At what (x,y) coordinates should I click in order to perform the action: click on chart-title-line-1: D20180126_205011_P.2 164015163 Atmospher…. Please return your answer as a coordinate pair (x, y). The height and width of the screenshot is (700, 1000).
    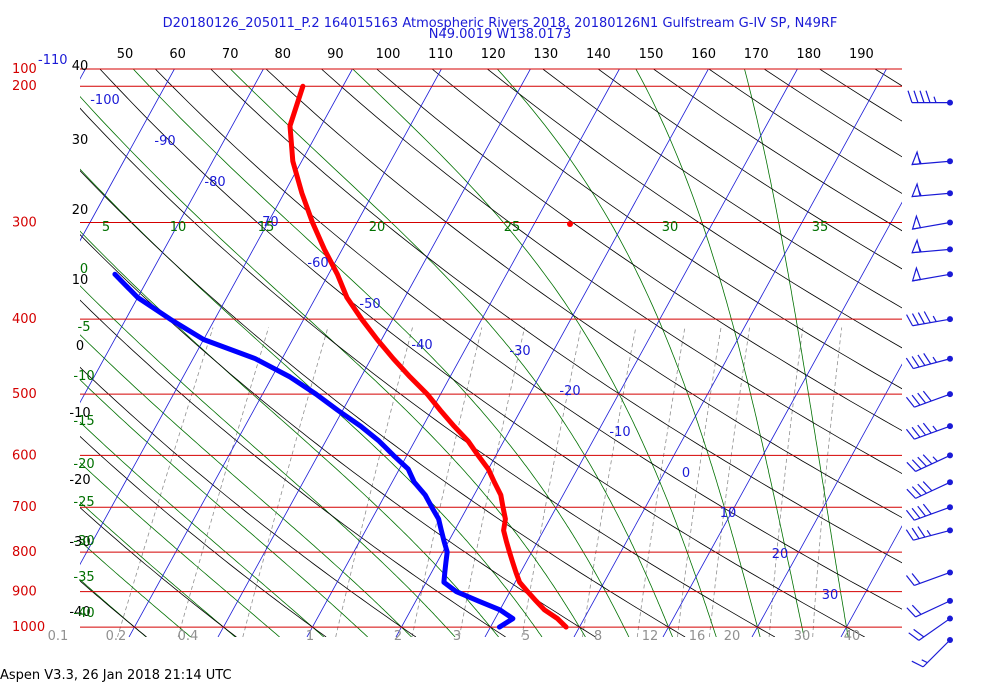
    Looking at the image, I should click on (500, 23).